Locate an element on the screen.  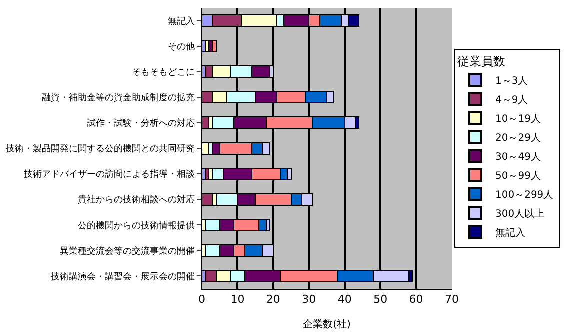
x-tick-label: 60 is located at coordinates (416, 299).